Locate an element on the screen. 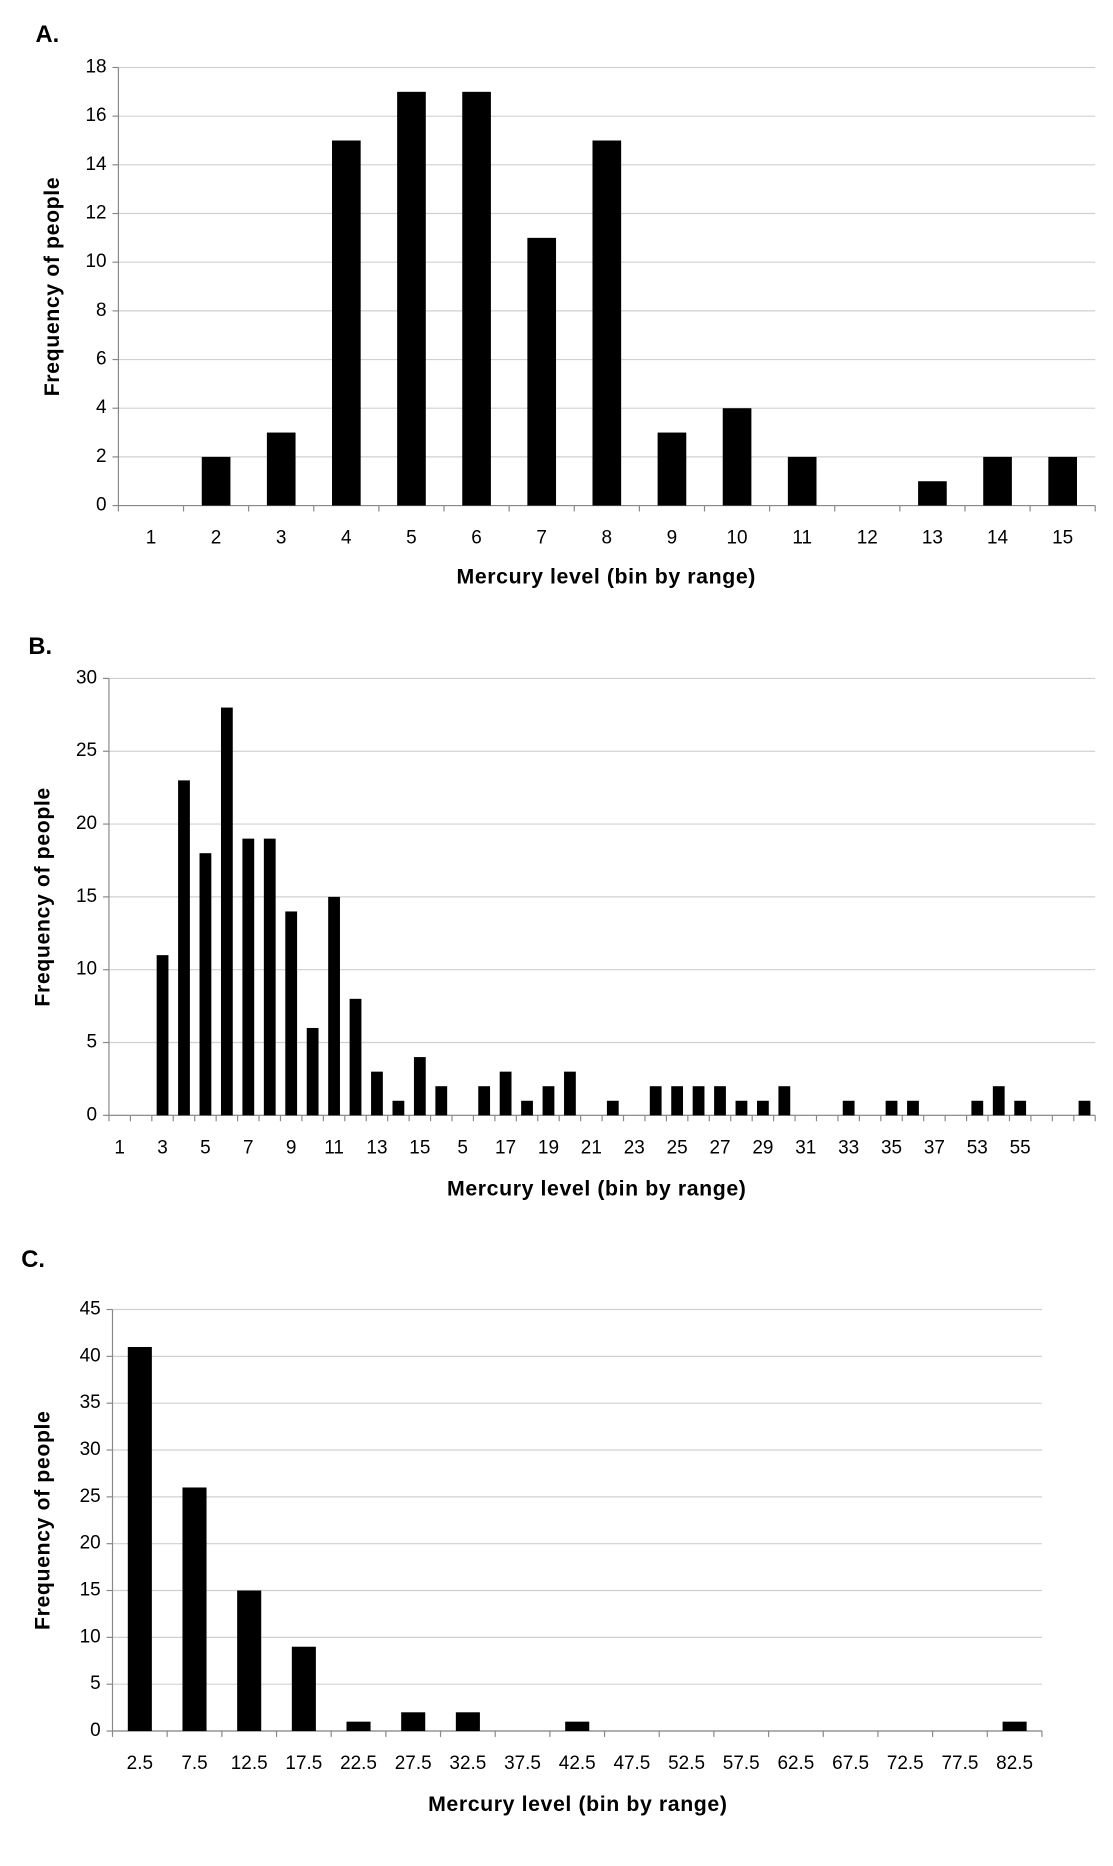 The height and width of the screenshot is (1866, 1113). x-tick-label: 21 is located at coordinates (591, 1147).